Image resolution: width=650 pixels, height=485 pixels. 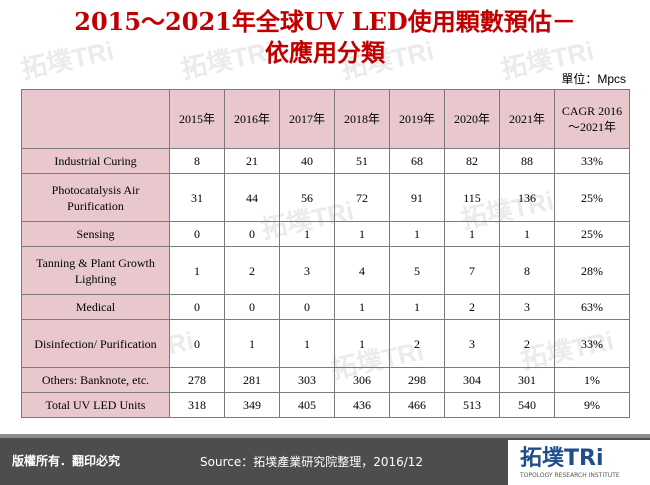 What do you see at coordinates (252, 119) in the screenshot?
I see `column-header: 2016年` at bounding box center [252, 119].